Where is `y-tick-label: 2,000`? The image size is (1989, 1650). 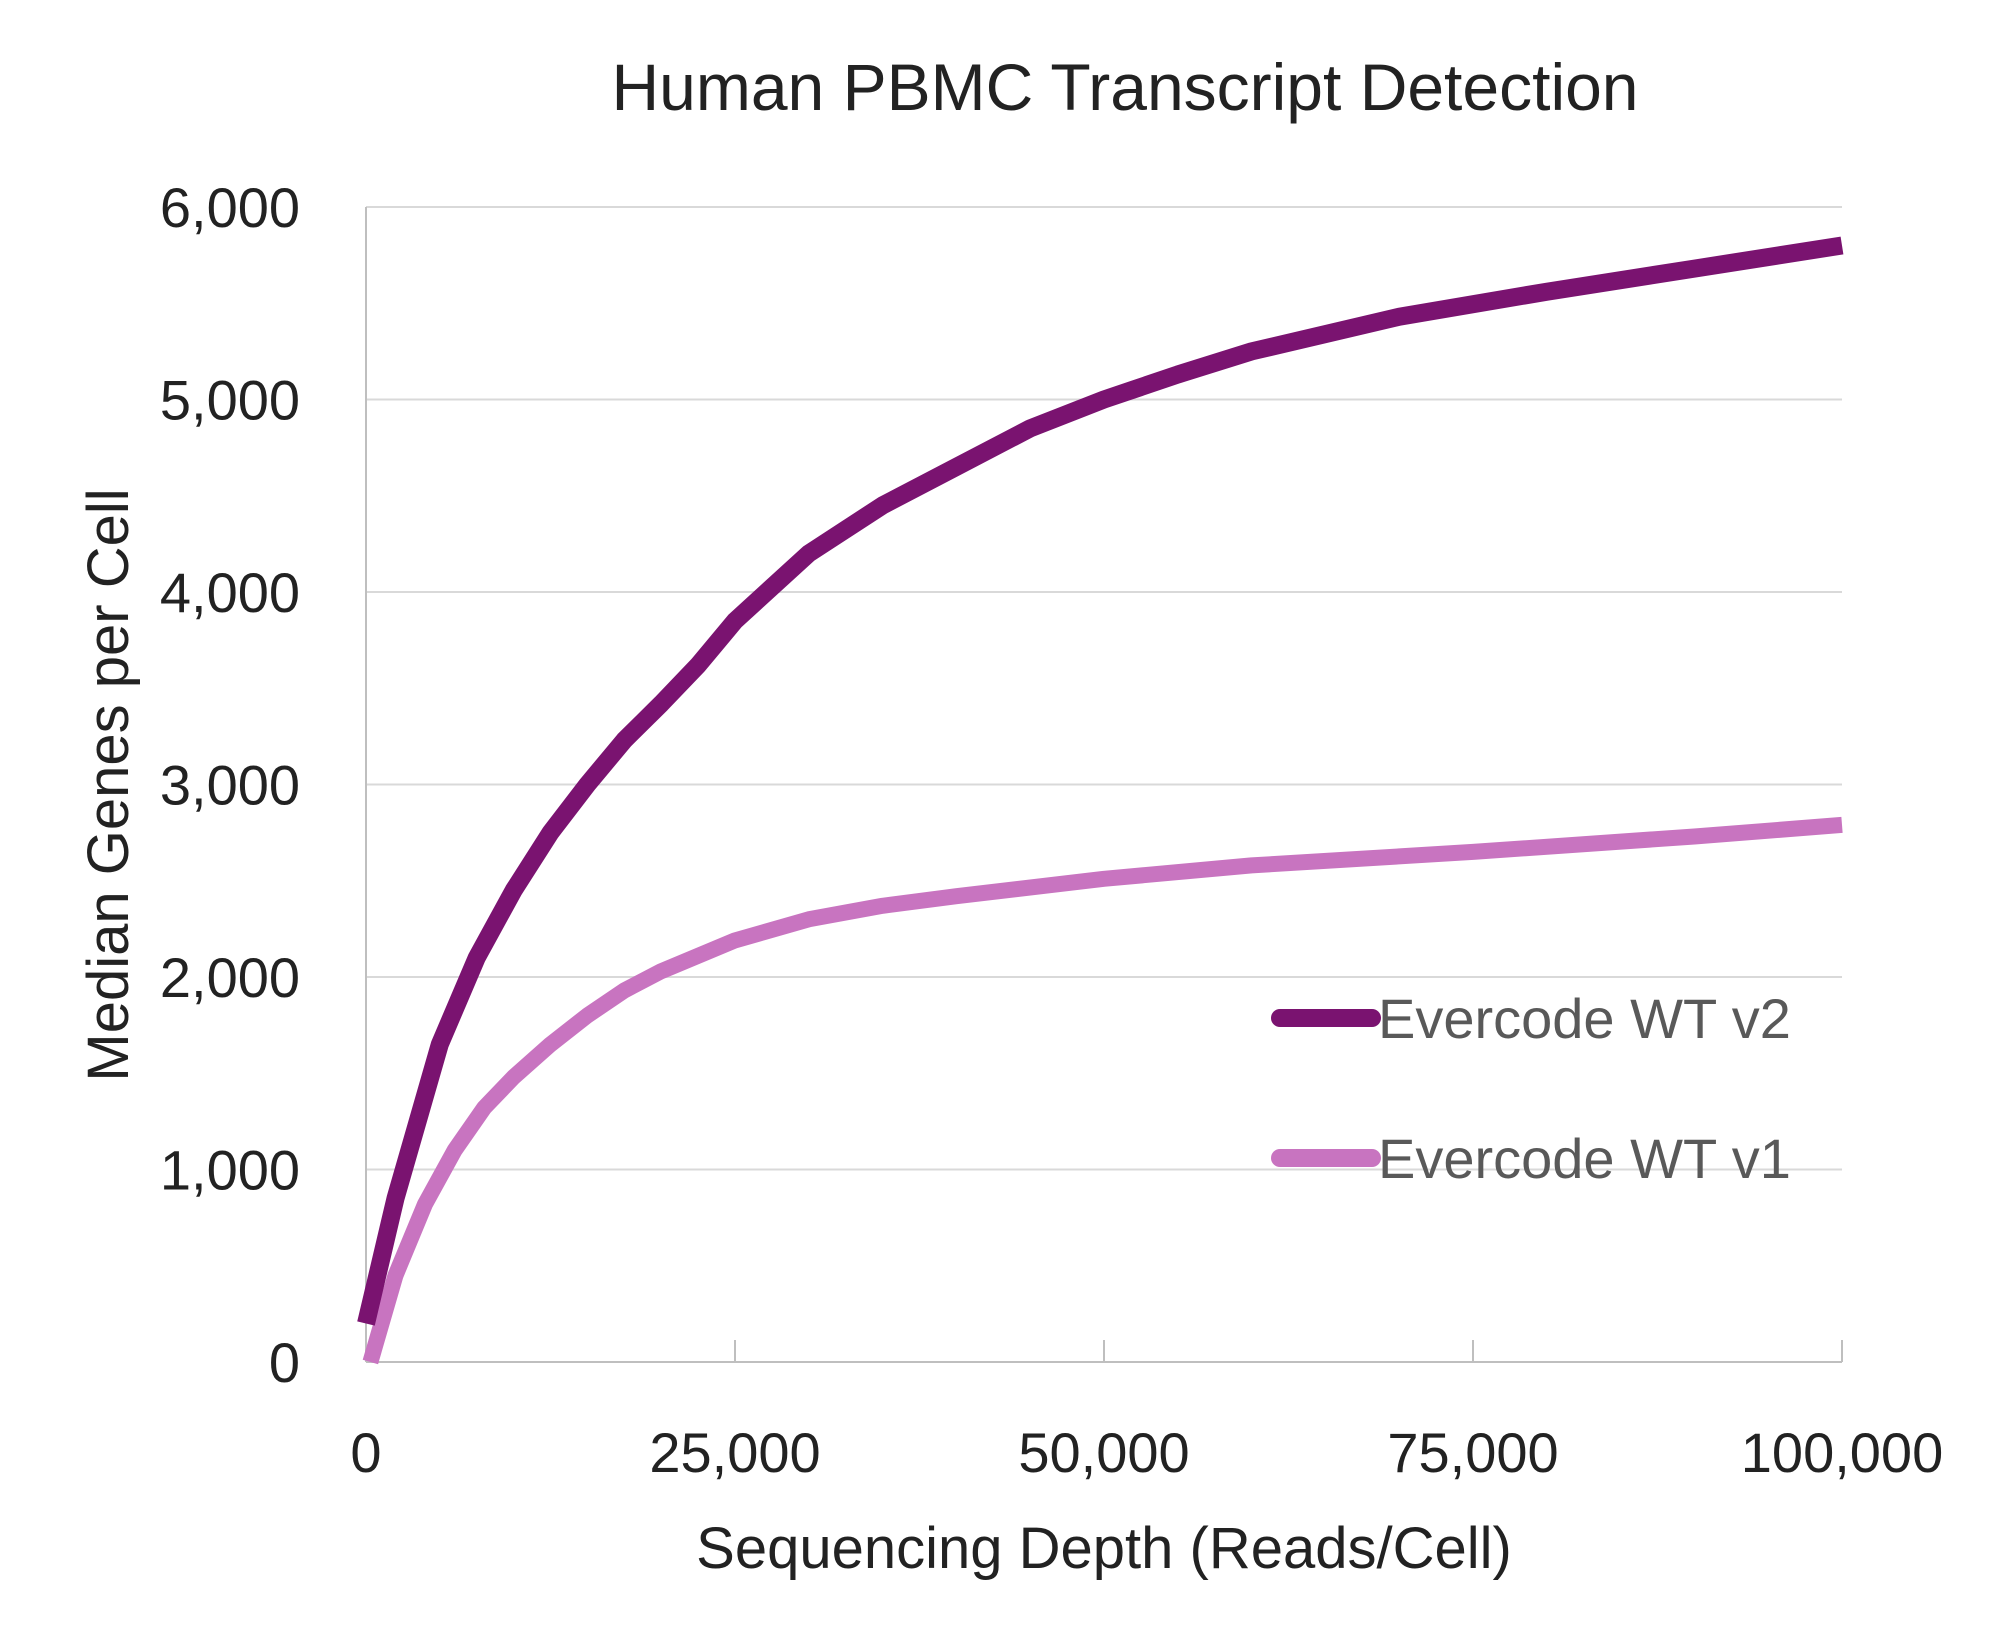
y-tick-label: 2,000 is located at coordinates (230, 977).